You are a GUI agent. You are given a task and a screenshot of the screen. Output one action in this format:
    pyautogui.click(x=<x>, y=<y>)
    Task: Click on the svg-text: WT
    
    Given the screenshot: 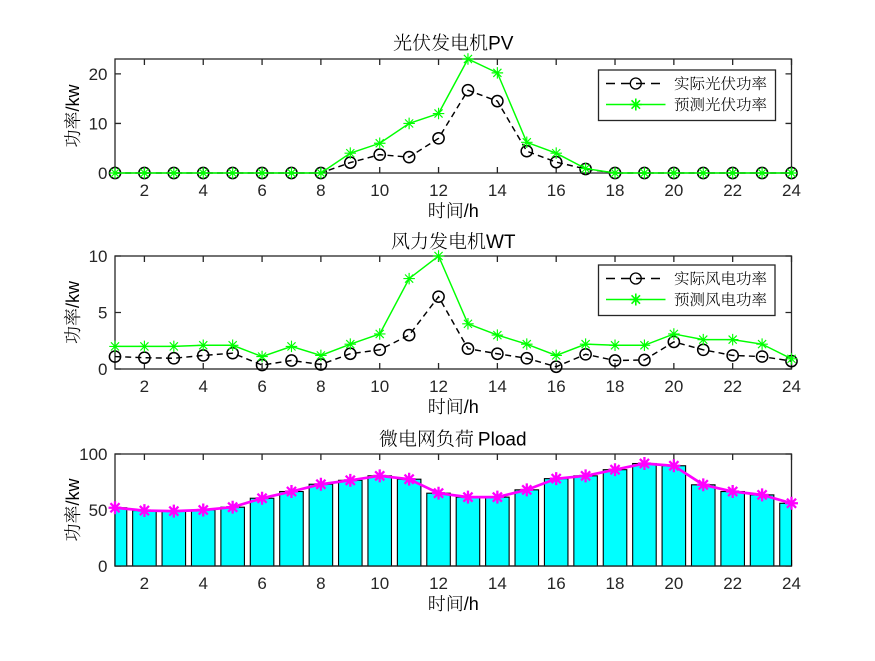 What is the action you would take?
    pyautogui.click(x=501, y=242)
    